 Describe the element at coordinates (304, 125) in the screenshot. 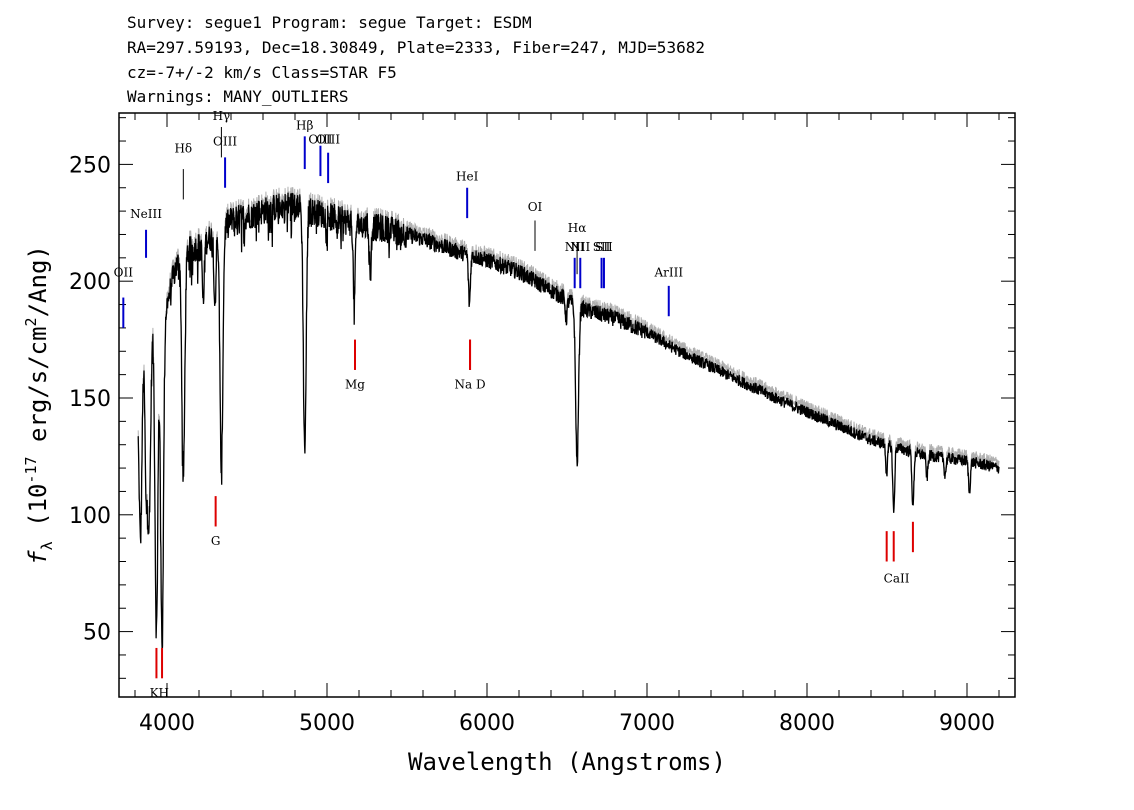

I see `emission-line-label: Hβ` at that location.